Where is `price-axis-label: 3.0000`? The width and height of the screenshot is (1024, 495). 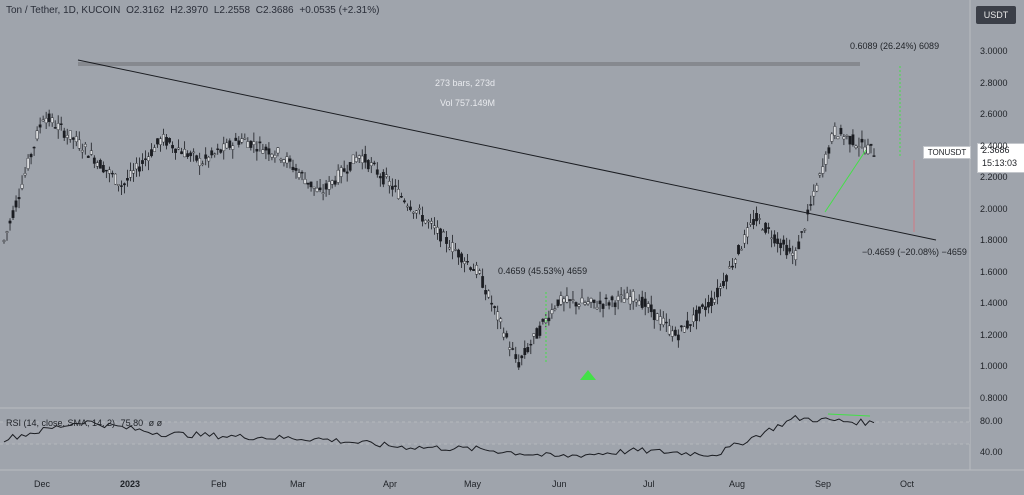 price-axis-label: 3.0000 is located at coordinates (994, 51).